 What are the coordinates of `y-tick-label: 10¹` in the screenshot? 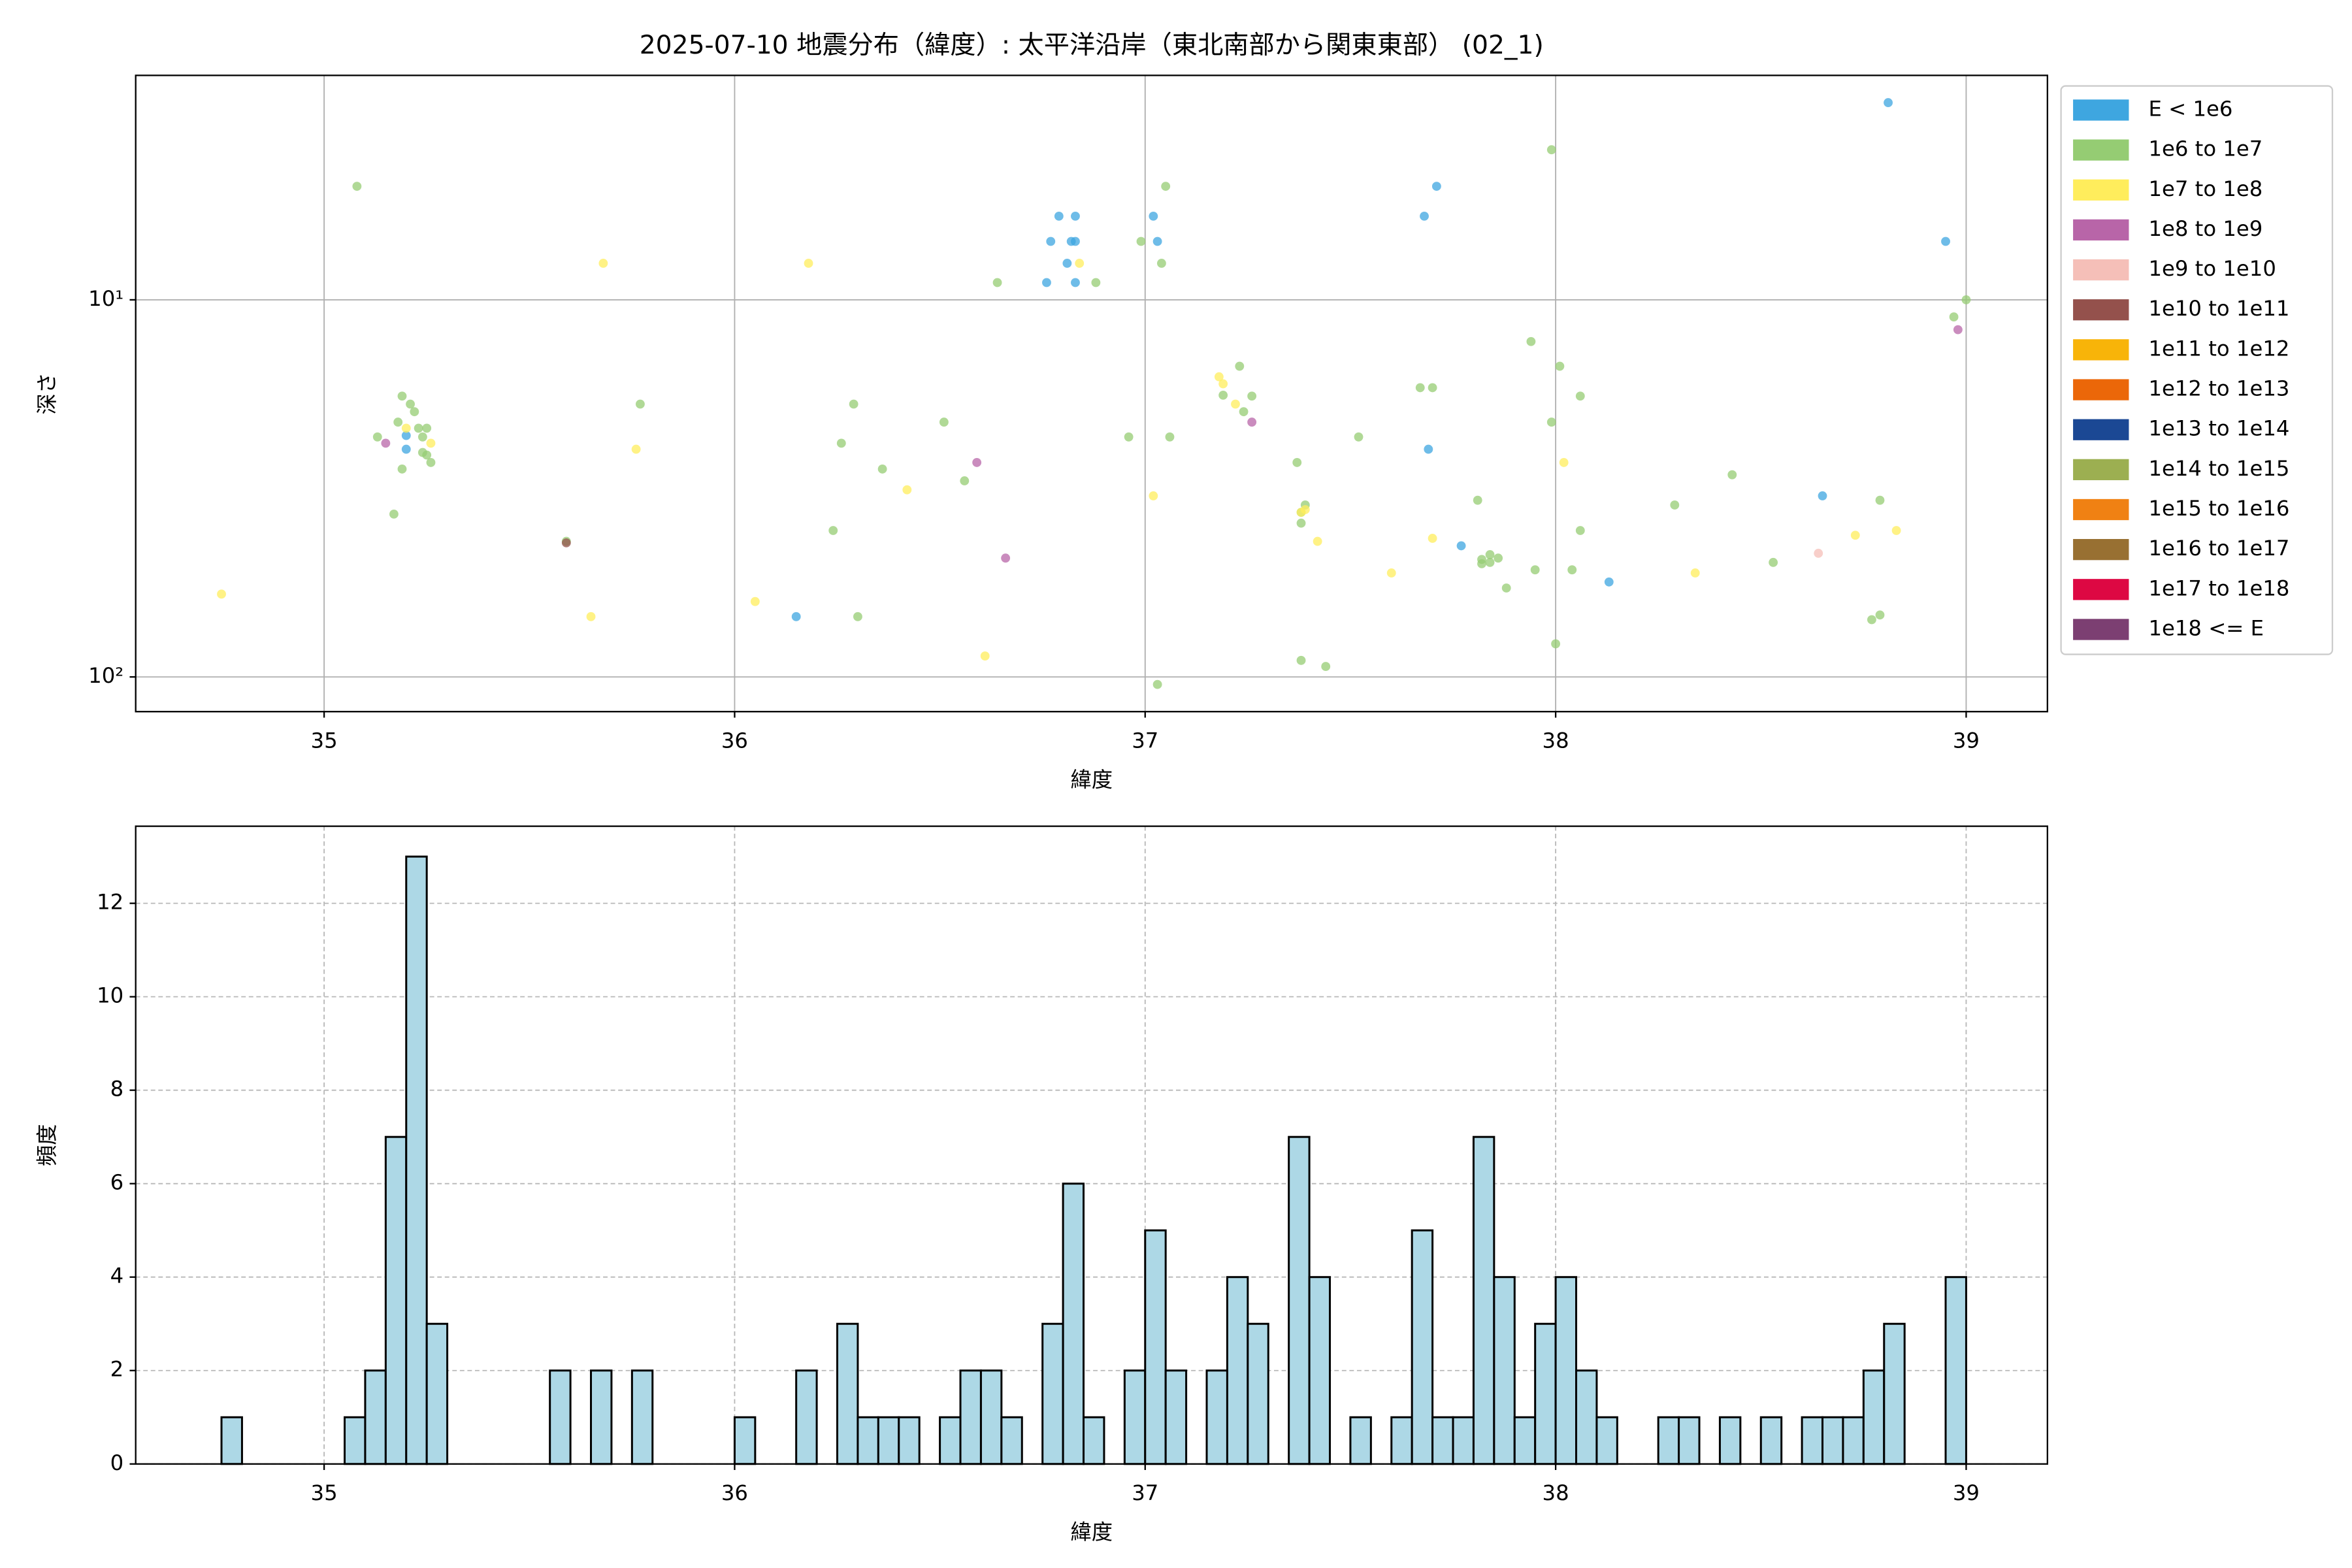 It's located at (105, 298).